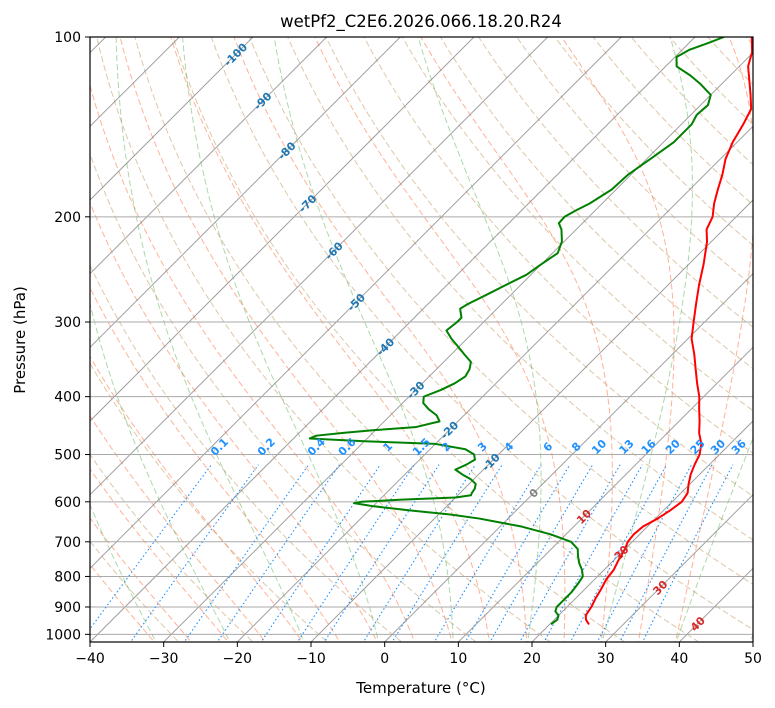  What do you see at coordinates (384, 659) in the screenshot?
I see `x-tick-label: 0` at bounding box center [384, 659].